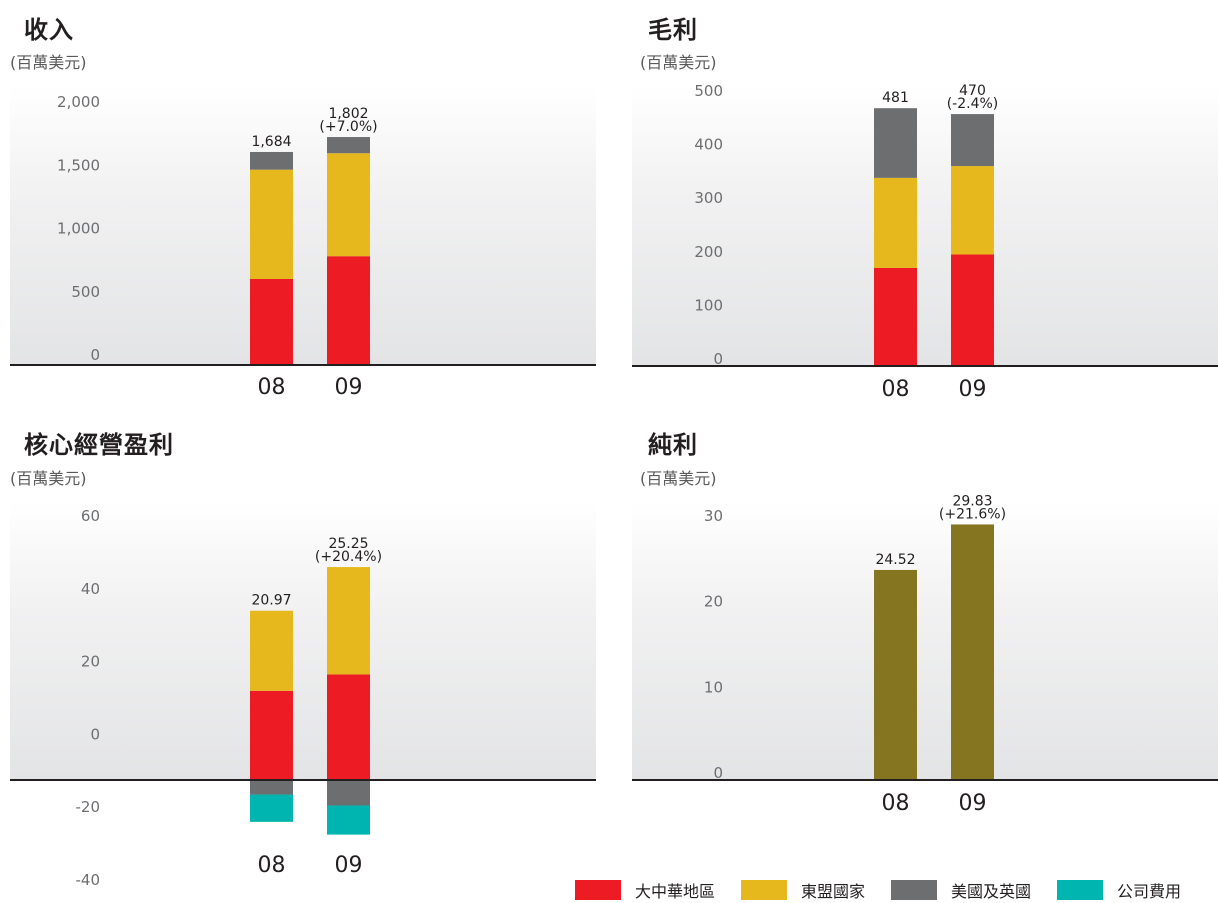  I want to click on legend-item-greater-china: 大中華地區, so click(645, 890).